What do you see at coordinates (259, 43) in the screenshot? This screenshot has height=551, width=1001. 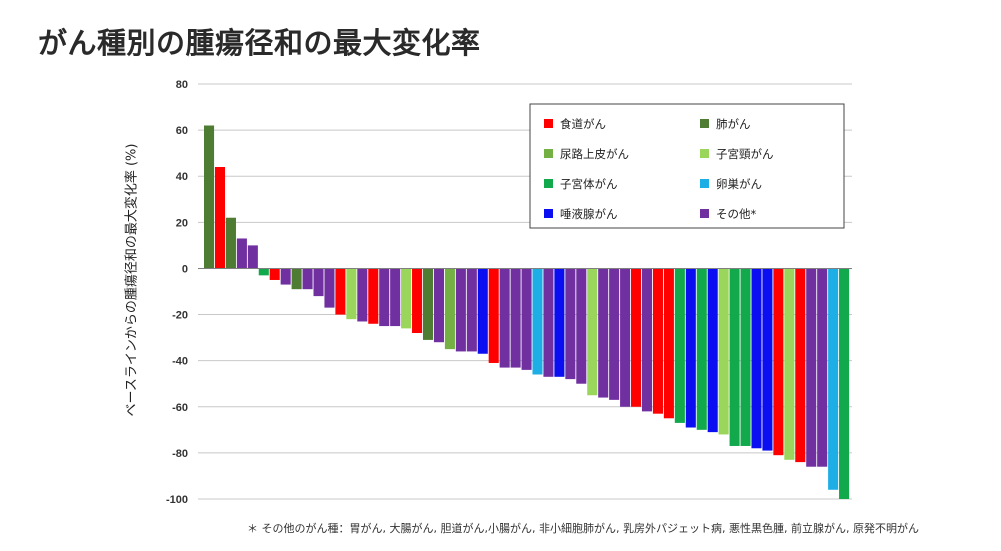 I see `page-title: がん種別の腫瘍径和の最大変化率` at bounding box center [259, 43].